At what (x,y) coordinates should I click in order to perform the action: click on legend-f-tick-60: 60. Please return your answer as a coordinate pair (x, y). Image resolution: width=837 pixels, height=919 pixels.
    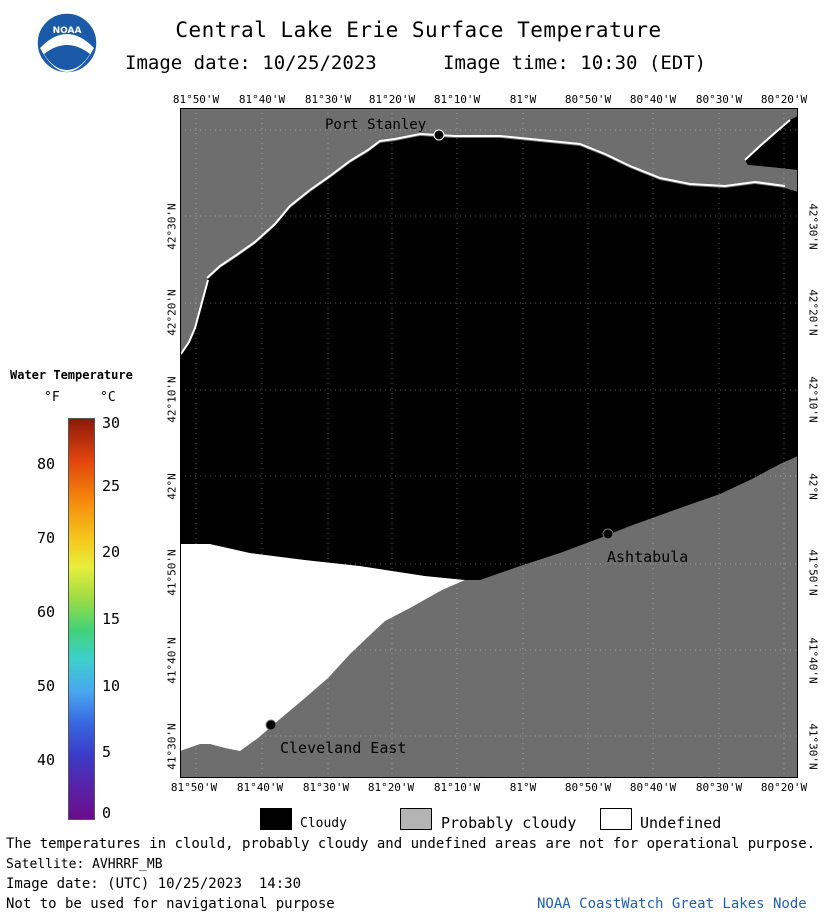
    Looking at the image, I should click on (46, 612).